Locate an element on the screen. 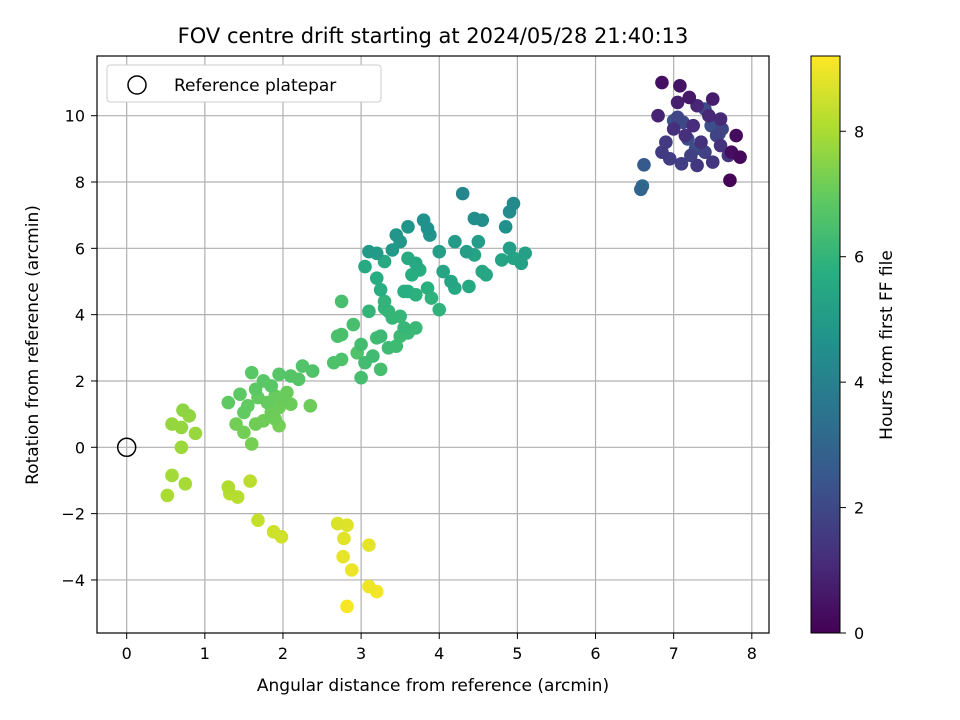  x-axis-ticks: 0 1 2 3 4 5 6 7 8 is located at coordinates (439, 648).